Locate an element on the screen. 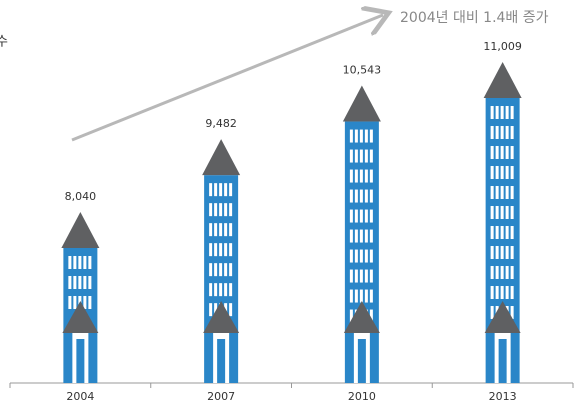  value-label: 10,543 is located at coordinates (362, 70).